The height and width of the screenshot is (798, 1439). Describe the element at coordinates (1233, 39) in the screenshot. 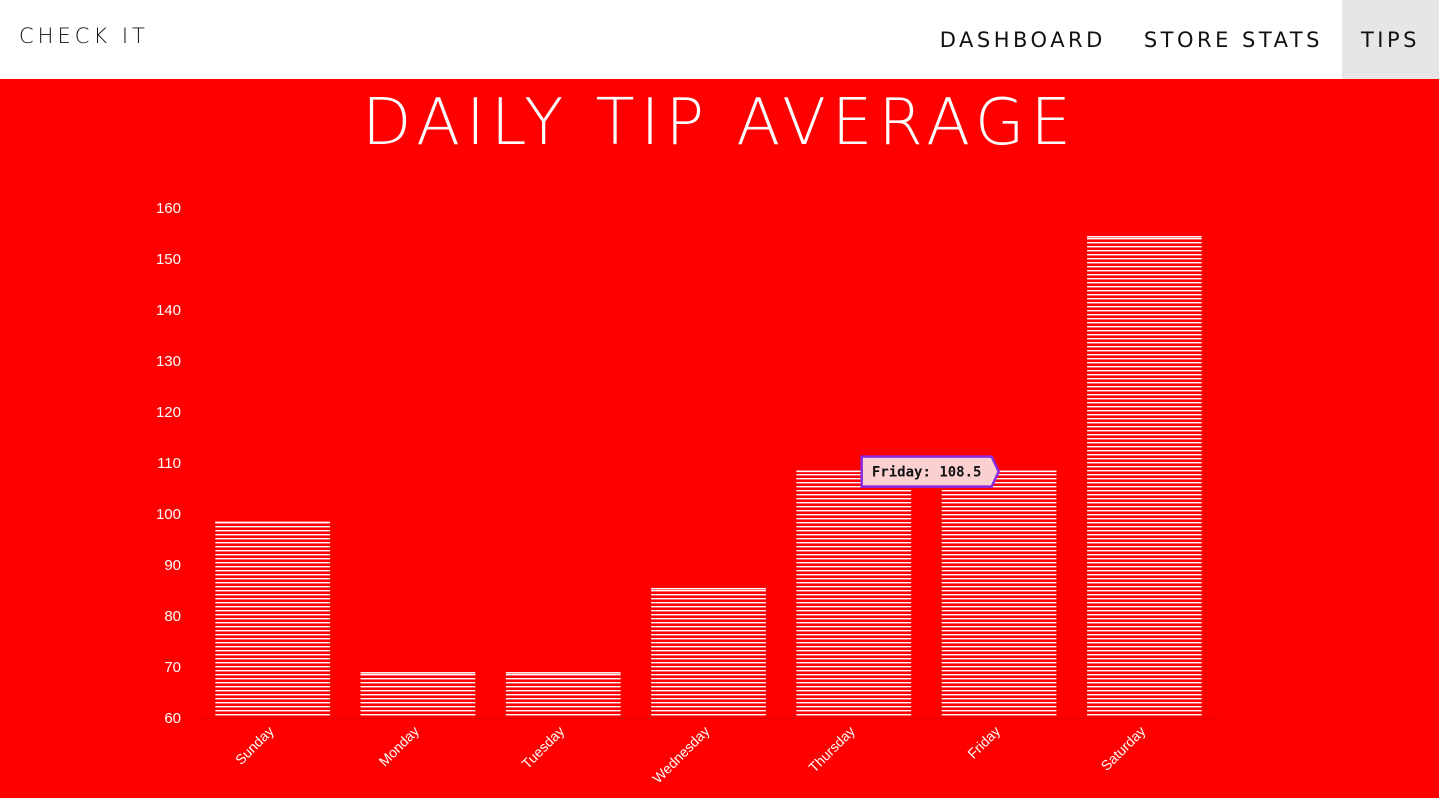

I see `nav-item-store-stats: STORE STATS` at that location.